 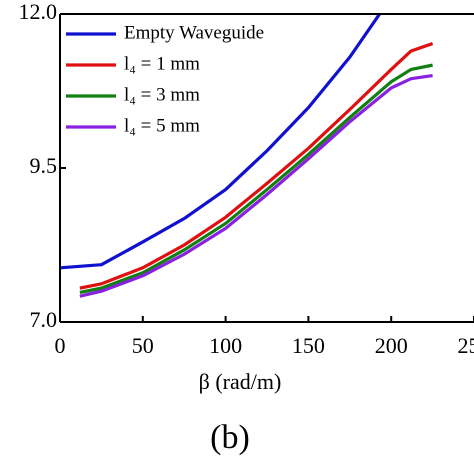 I want to click on y-tick-label: 12.0, so click(x=38, y=12).